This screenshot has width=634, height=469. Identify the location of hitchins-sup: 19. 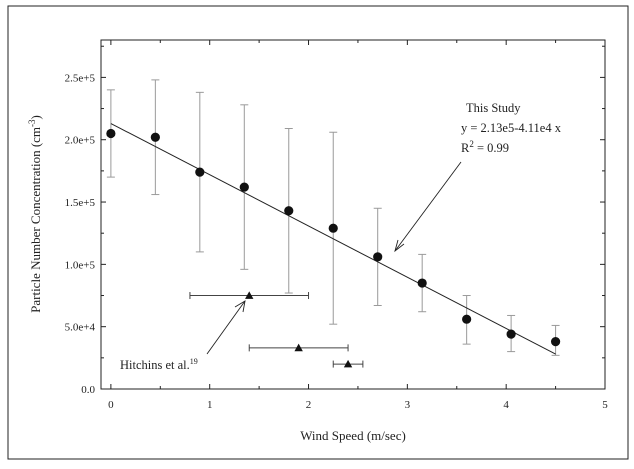
(194, 361).